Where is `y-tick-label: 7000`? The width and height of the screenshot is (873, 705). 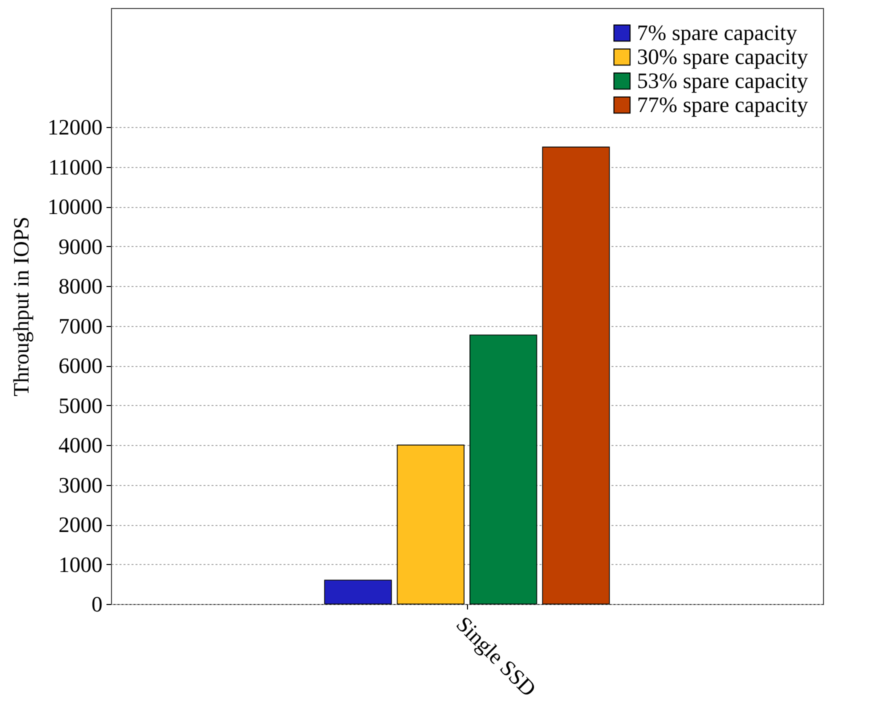 y-tick-label: 7000 is located at coordinates (80, 325).